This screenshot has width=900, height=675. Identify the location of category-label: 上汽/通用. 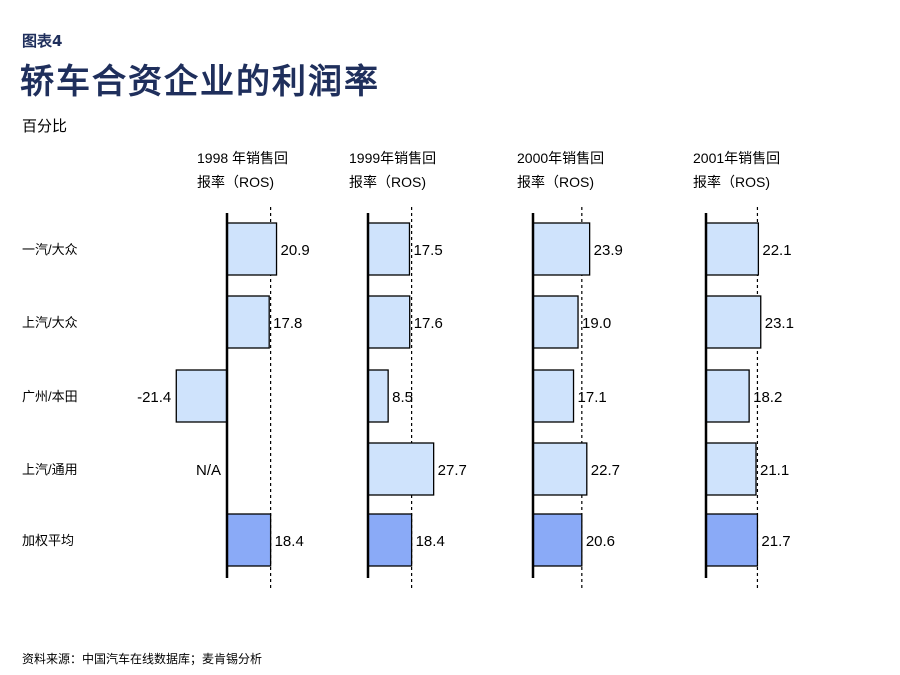
(50, 469).